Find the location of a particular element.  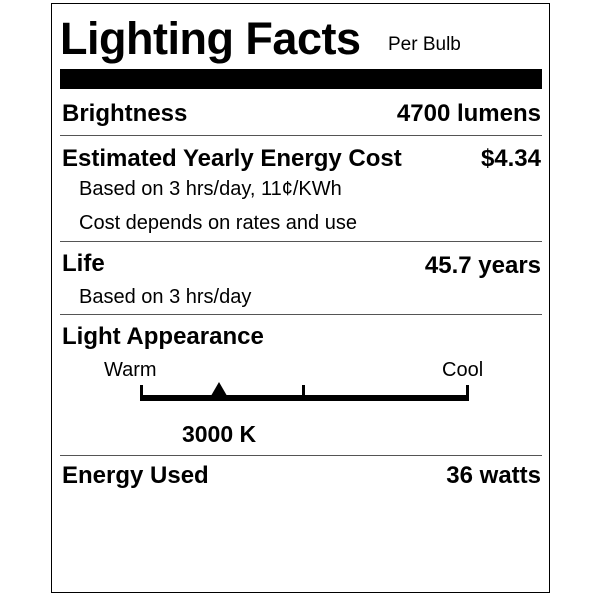

energy-cost-label: Estimated Yearly Energy Cost is located at coordinates (232, 158).